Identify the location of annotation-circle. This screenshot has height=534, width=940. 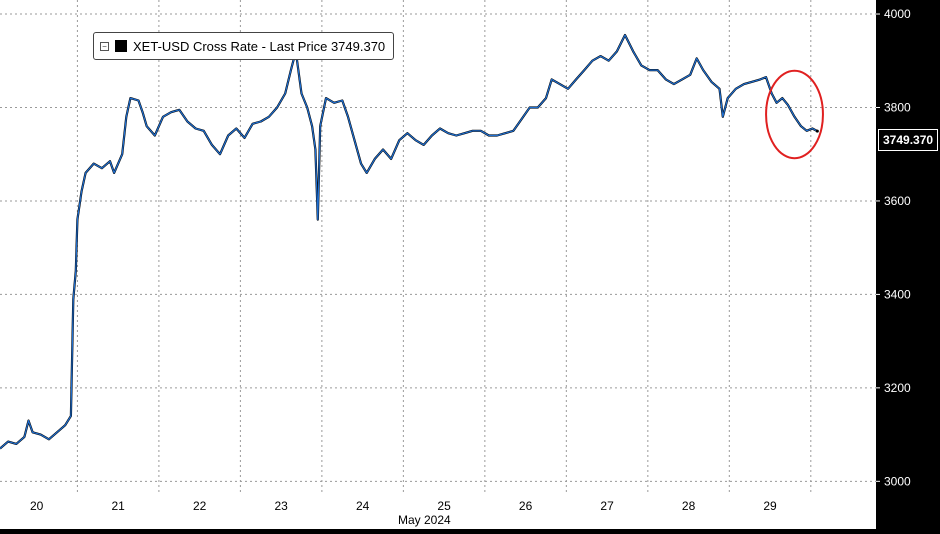
(794, 114).